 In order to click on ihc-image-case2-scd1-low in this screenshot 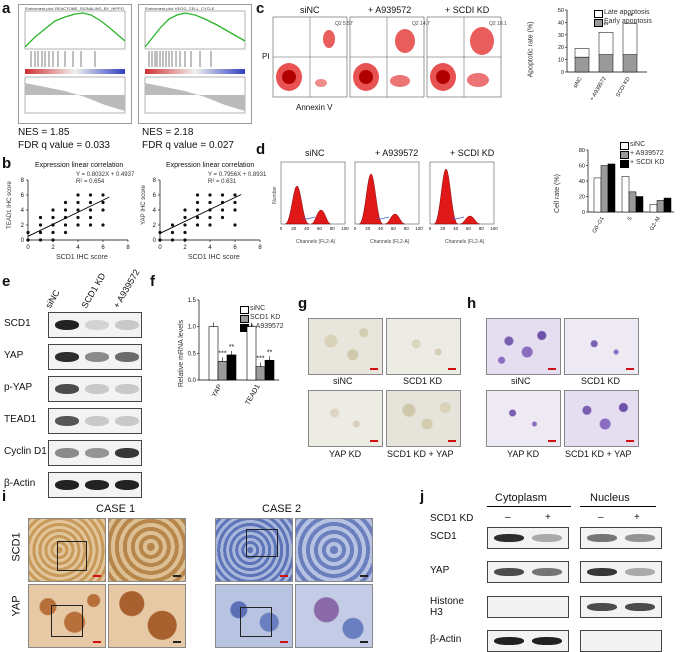, I will do `click(254, 550)`.